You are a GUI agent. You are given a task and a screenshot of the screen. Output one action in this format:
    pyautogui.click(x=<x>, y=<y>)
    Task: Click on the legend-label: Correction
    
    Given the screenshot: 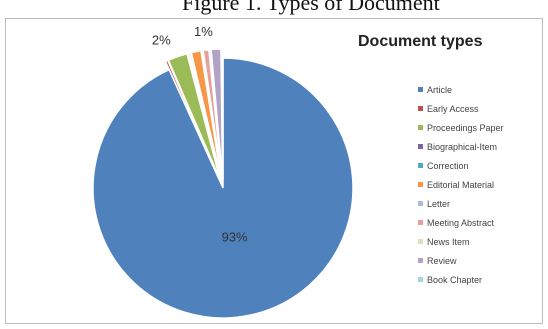 What is the action you would take?
    pyautogui.click(x=448, y=165)
    